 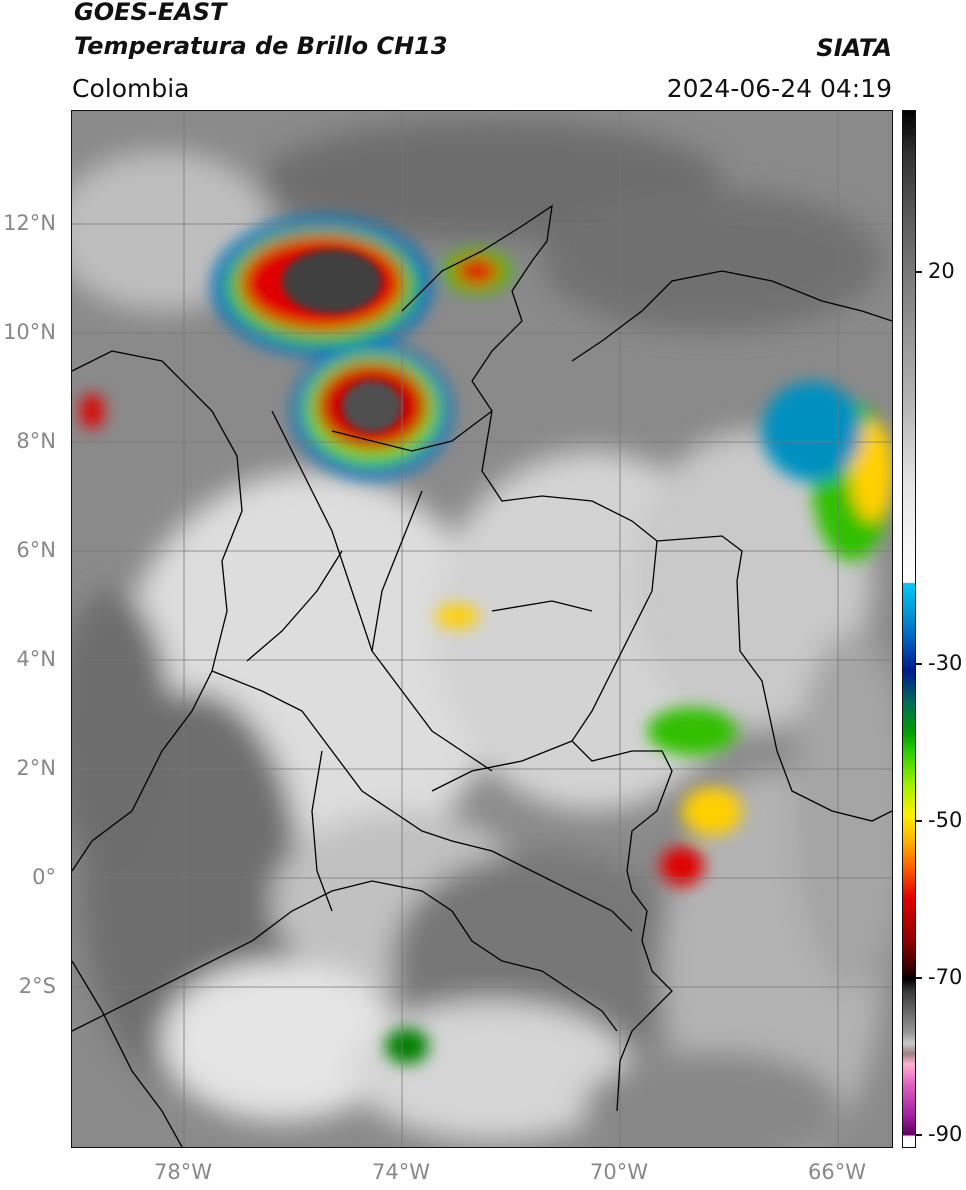 What do you see at coordinates (44, 877) in the screenshot?
I see `lat-label-0: 0°` at bounding box center [44, 877].